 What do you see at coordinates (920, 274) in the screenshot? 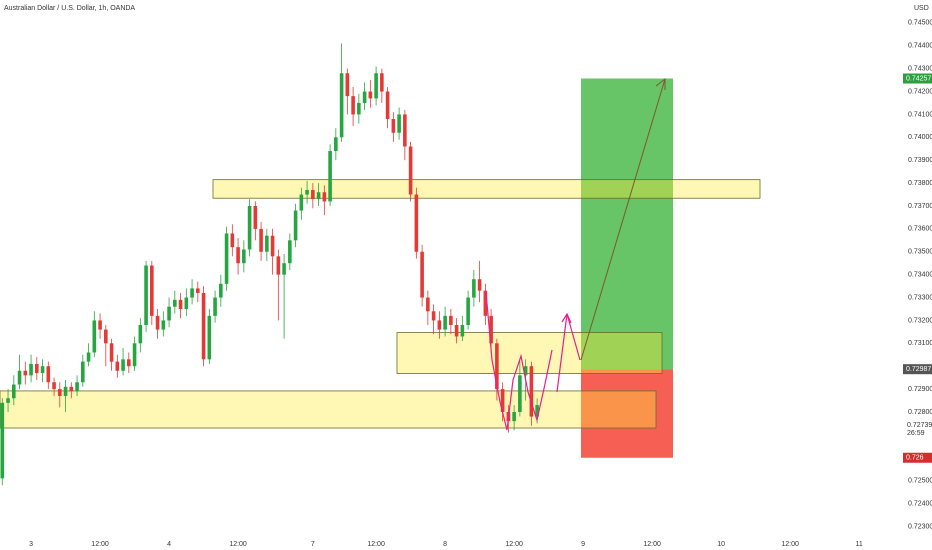
I see `y-tick-label: 0.73400` at bounding box center [920, 274].